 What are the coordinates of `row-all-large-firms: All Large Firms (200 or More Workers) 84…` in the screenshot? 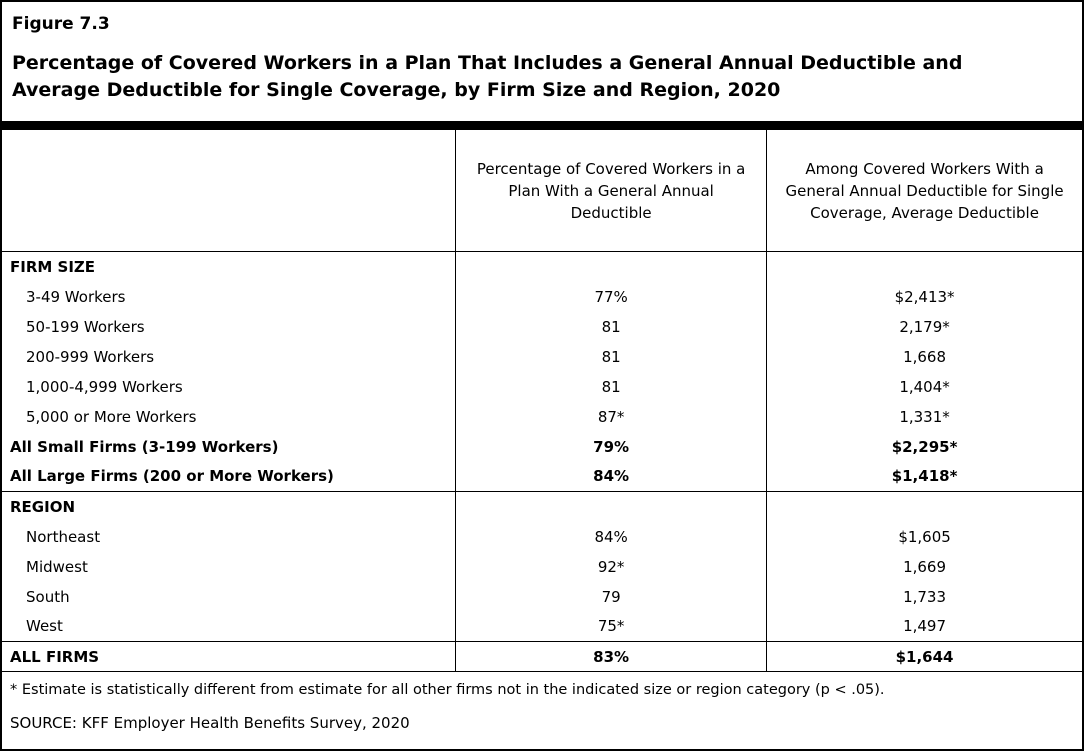 It's located at (542, 476).